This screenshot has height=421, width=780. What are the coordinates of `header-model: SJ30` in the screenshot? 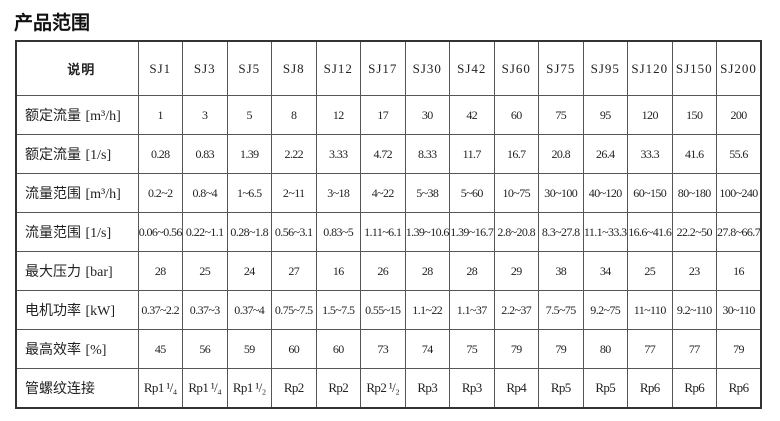 It's located at (427, 68).